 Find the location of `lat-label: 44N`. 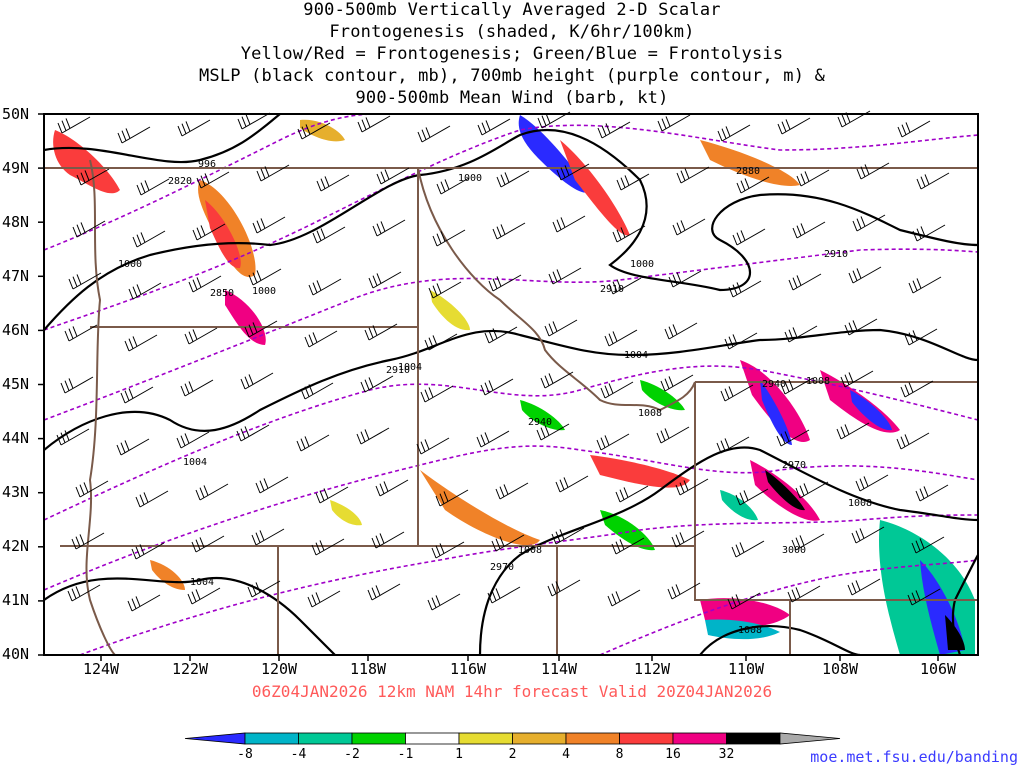

lat-label: 44N is located at coordinates (15, 438).